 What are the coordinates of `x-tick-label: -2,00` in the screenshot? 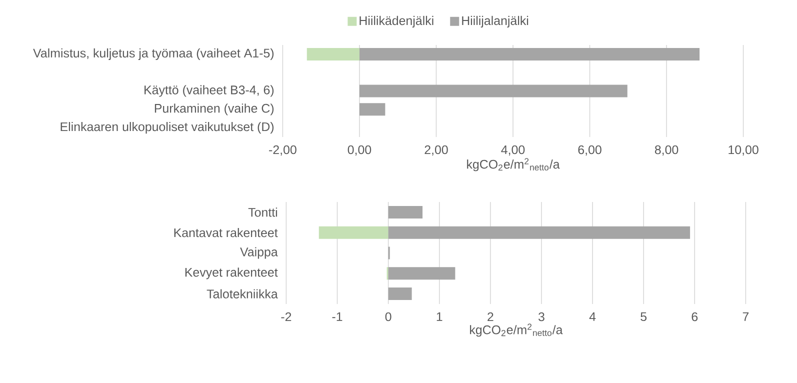 It's located at (282, 150).